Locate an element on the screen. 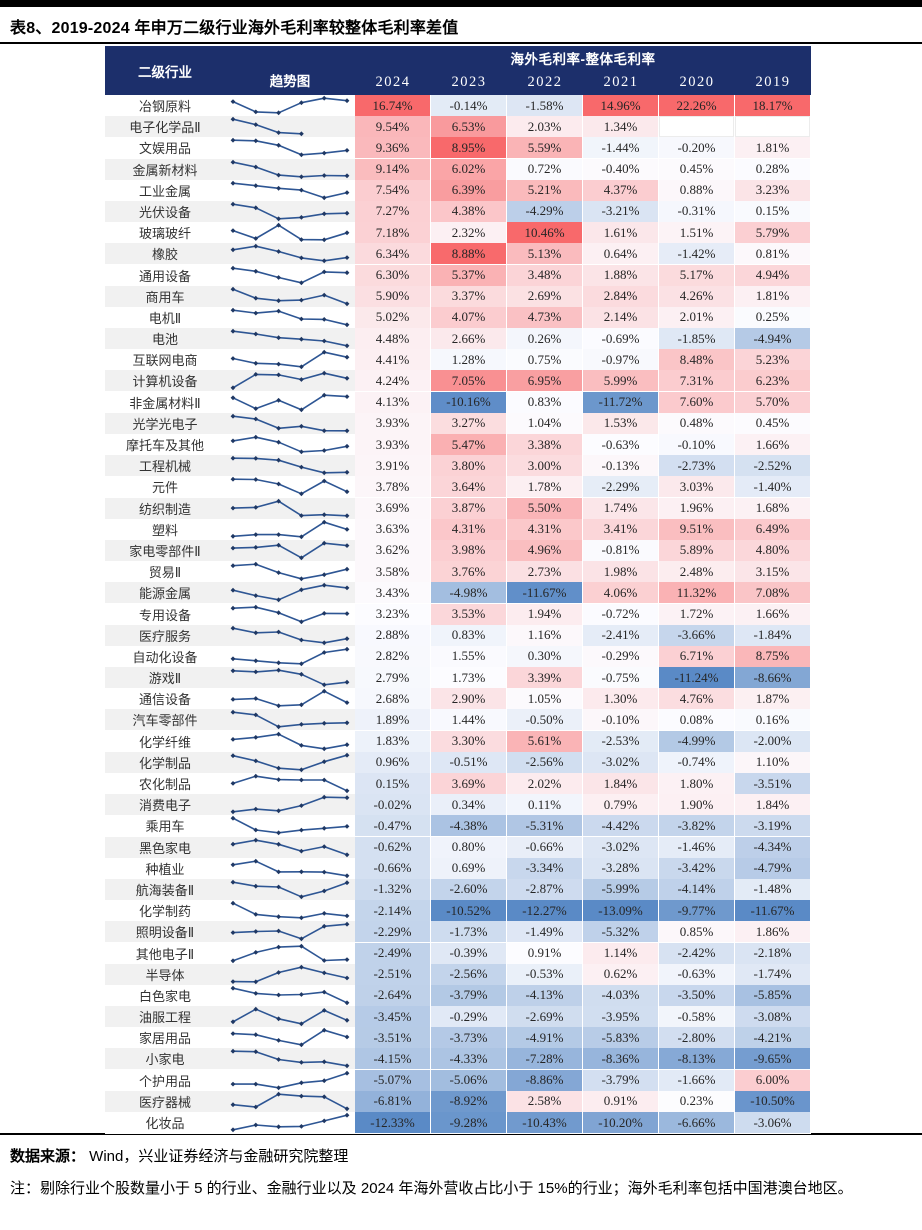 The width and height of the screenshot is (922, 1230). value-cell: 22.26% is located at coordinates (697, 106).